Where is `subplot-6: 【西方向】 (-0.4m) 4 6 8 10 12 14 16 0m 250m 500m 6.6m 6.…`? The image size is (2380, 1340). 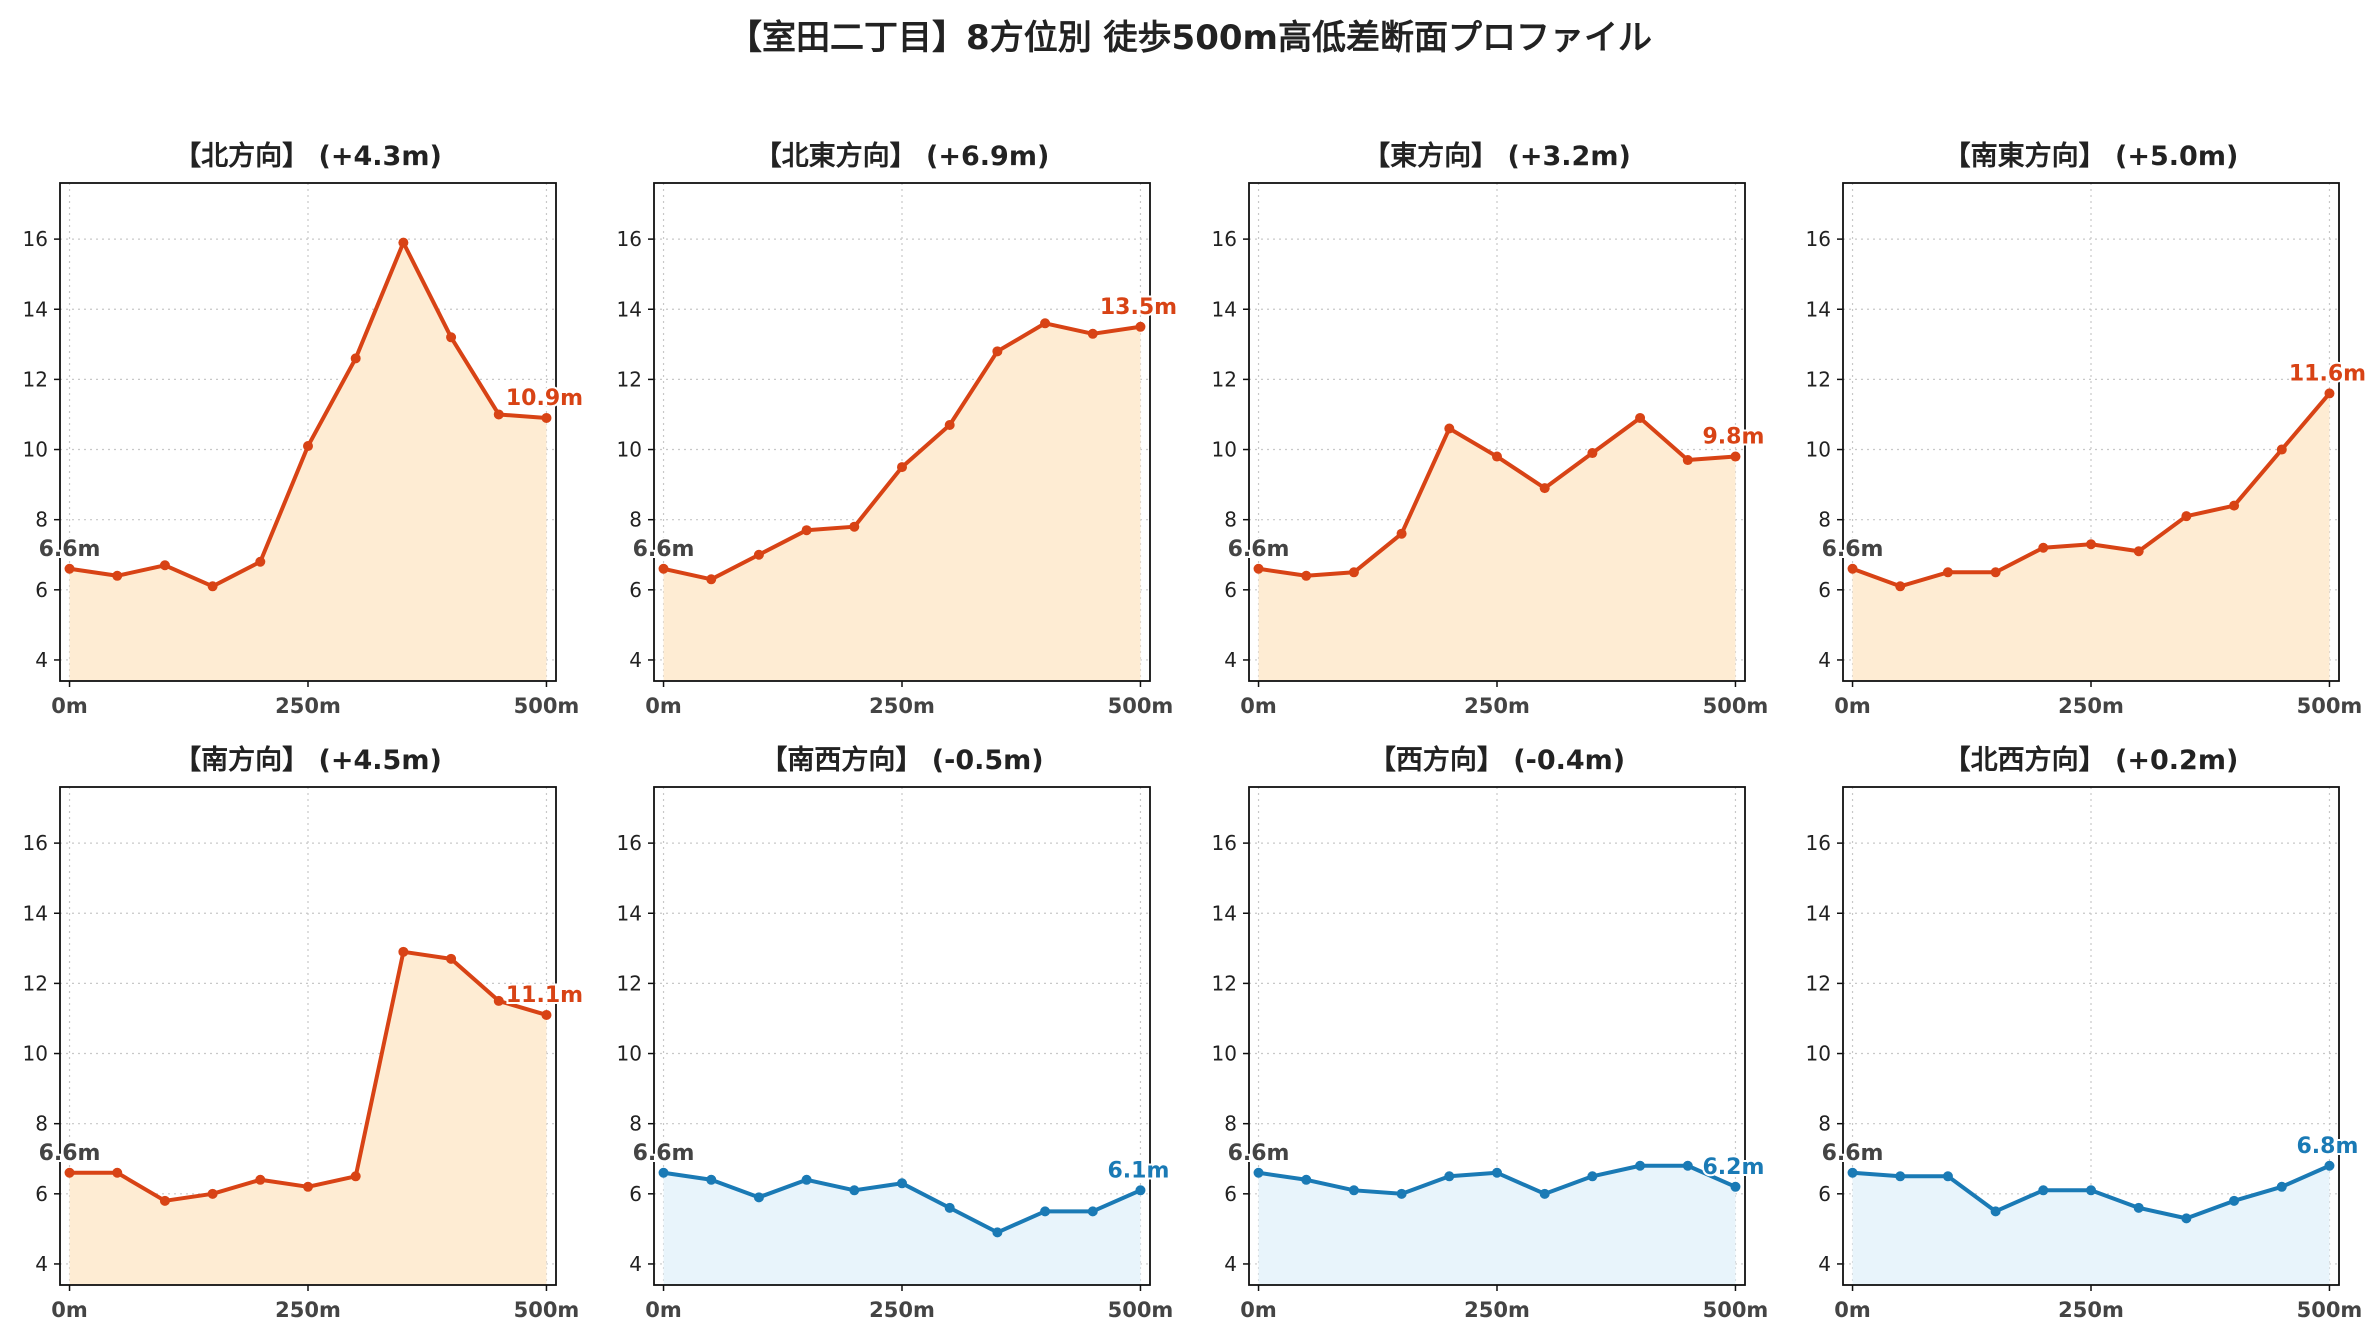
subplot-6: 【西方向】 (-0.4m) 4 6 8 10 12 14 16 0m 250m 500m 6.6m 6.… is located at coordinates (1490, 1033).